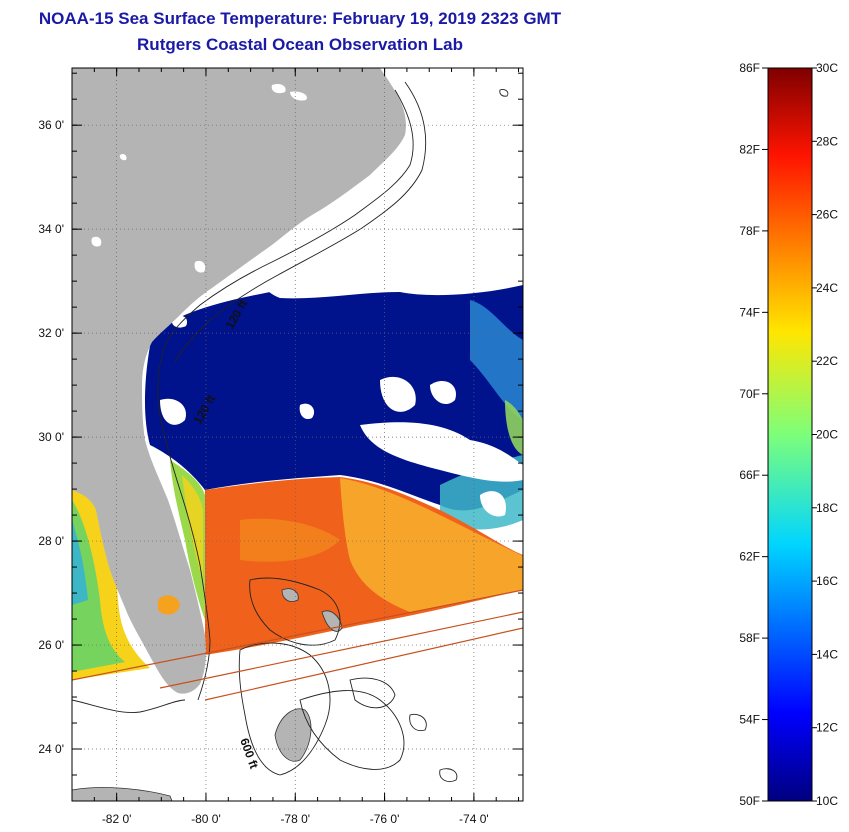 The height and width of the screenshot is (832, 849). I want to click on inland-lakes, so click(199, 178).